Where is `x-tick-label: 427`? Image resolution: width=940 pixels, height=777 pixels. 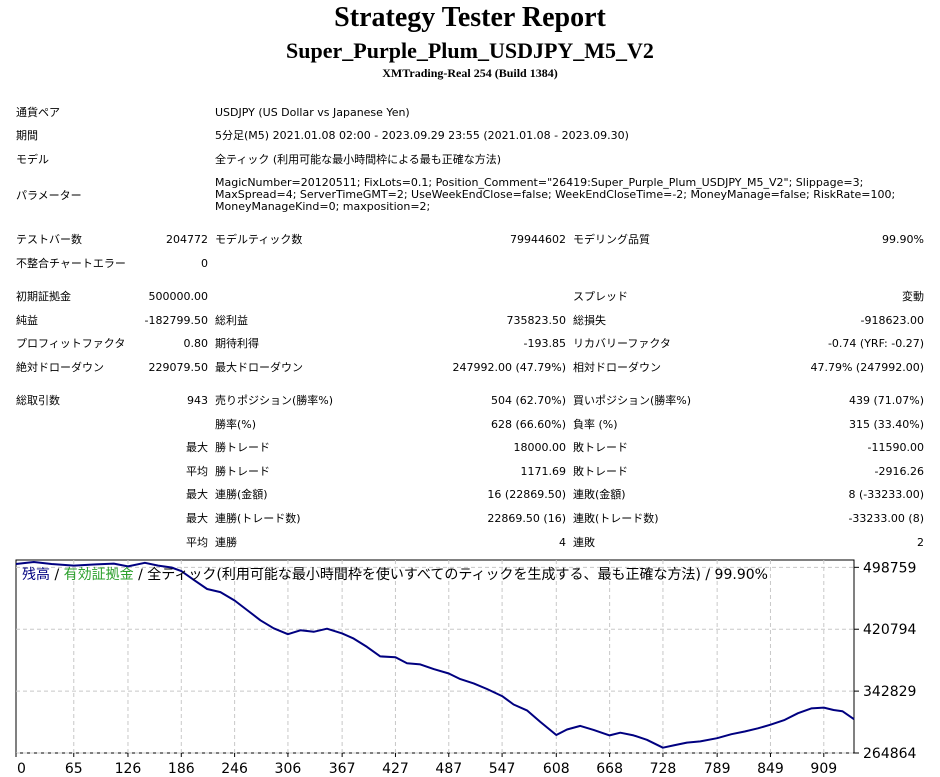 x-tick-label: 427 is located at coordinates (395, 769).